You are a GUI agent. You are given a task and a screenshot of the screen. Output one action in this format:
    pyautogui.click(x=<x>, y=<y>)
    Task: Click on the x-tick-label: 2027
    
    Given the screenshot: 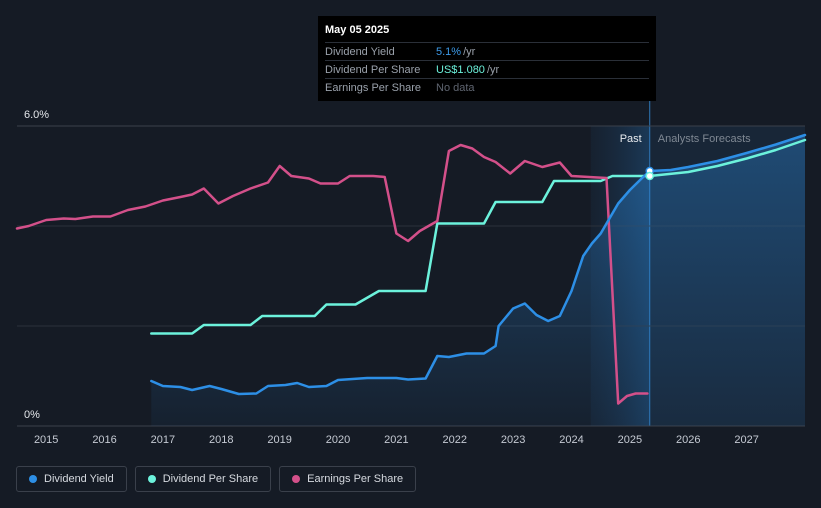 What is the action you would take?
    pyautogui.click(x=746, y=440)
    